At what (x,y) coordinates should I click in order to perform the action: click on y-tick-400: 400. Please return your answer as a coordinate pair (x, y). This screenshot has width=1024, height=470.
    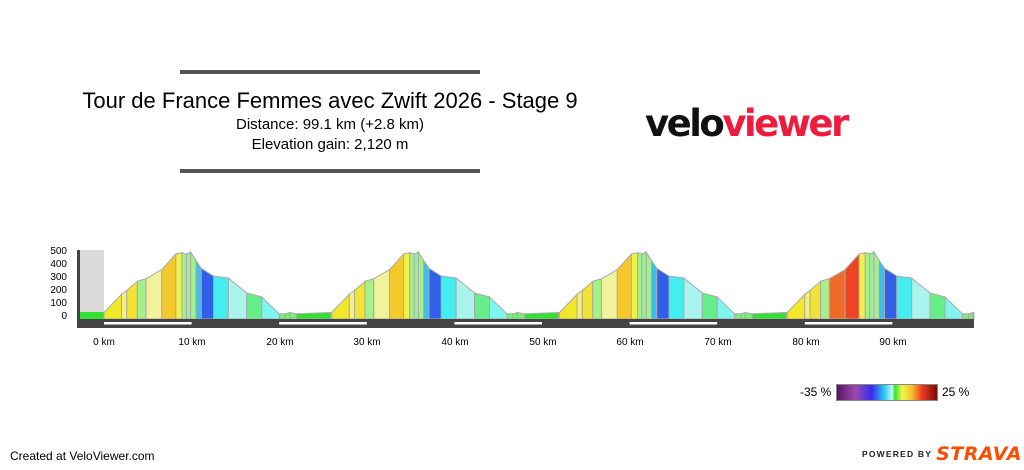
    Looking at the image, I should click on (58, 264).